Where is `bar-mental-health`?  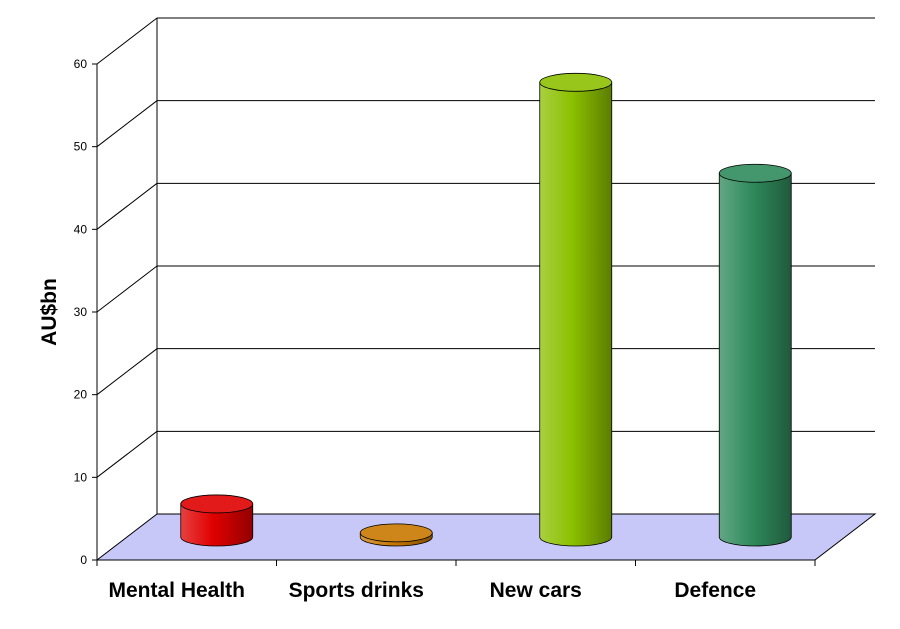 bar-mental-health is located at coordinates (217, 520).